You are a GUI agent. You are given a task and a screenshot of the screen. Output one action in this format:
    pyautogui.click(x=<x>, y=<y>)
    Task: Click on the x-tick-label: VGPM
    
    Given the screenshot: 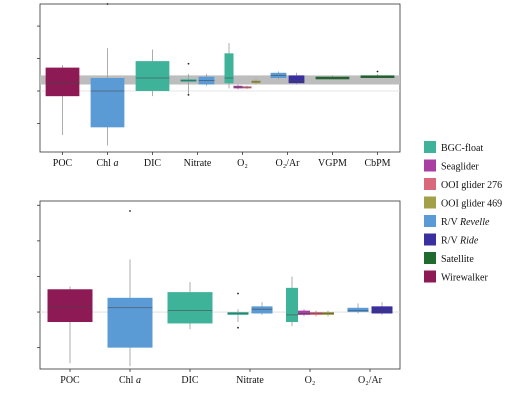 What is the action you would take?
    pyautogui.click(x=332, y=163)
    